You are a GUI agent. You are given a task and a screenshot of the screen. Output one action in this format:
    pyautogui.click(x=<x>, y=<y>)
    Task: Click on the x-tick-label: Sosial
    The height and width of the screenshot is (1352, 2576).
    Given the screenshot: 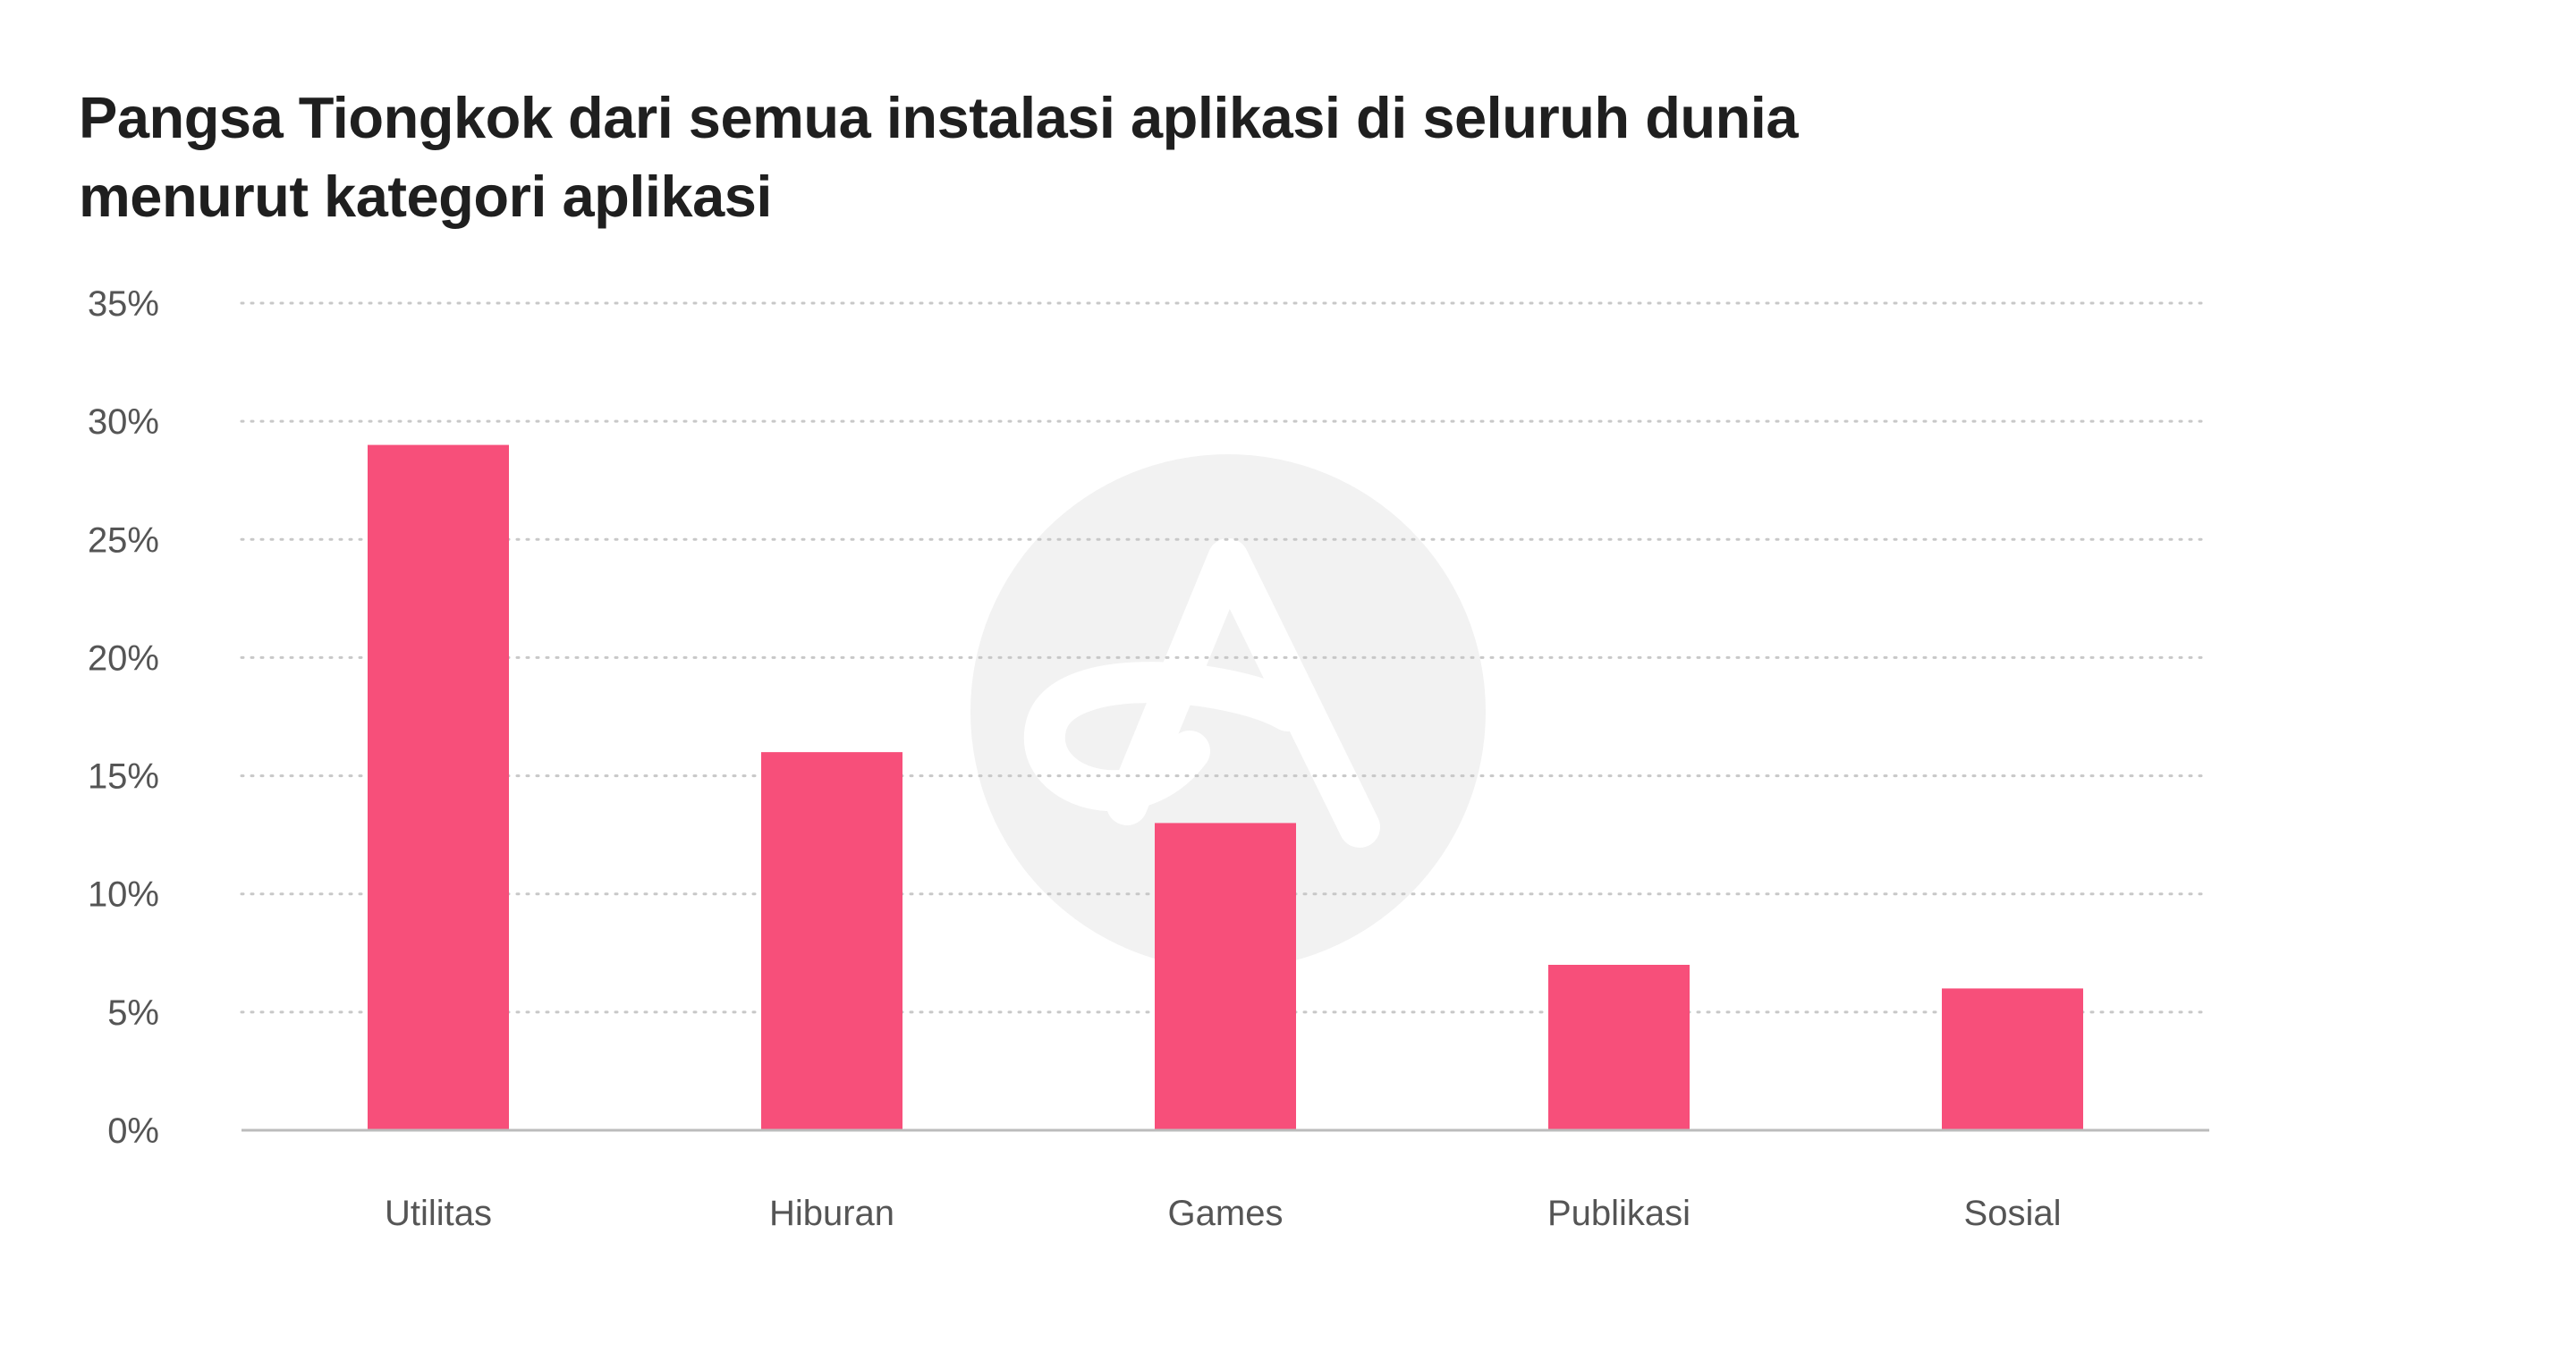 What is the action you would take?
    pyautogui.click(x=2013, y=1213)
    